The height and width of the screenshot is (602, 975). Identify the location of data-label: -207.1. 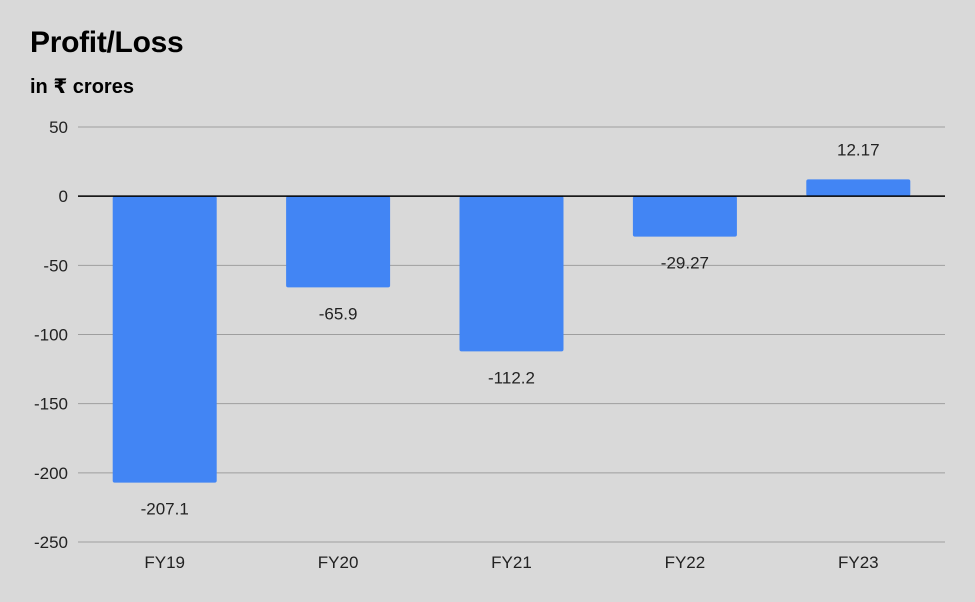
(165, 509).